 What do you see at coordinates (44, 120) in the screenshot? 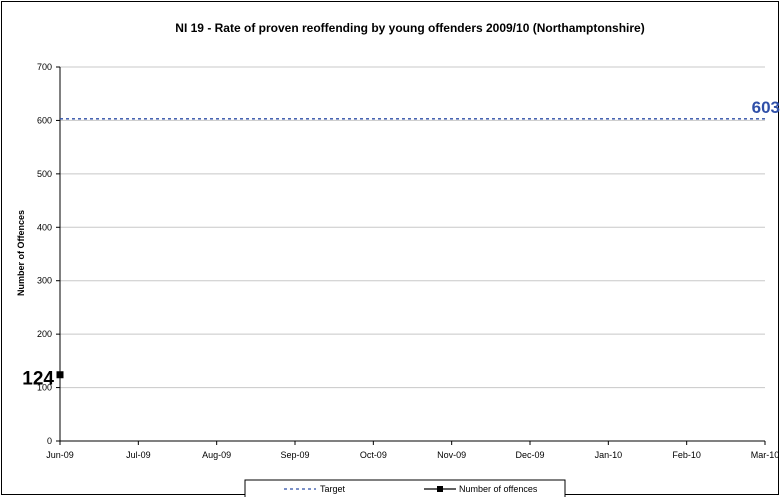
I see `y-tick-label: 600` at bounding box center [44, 120].